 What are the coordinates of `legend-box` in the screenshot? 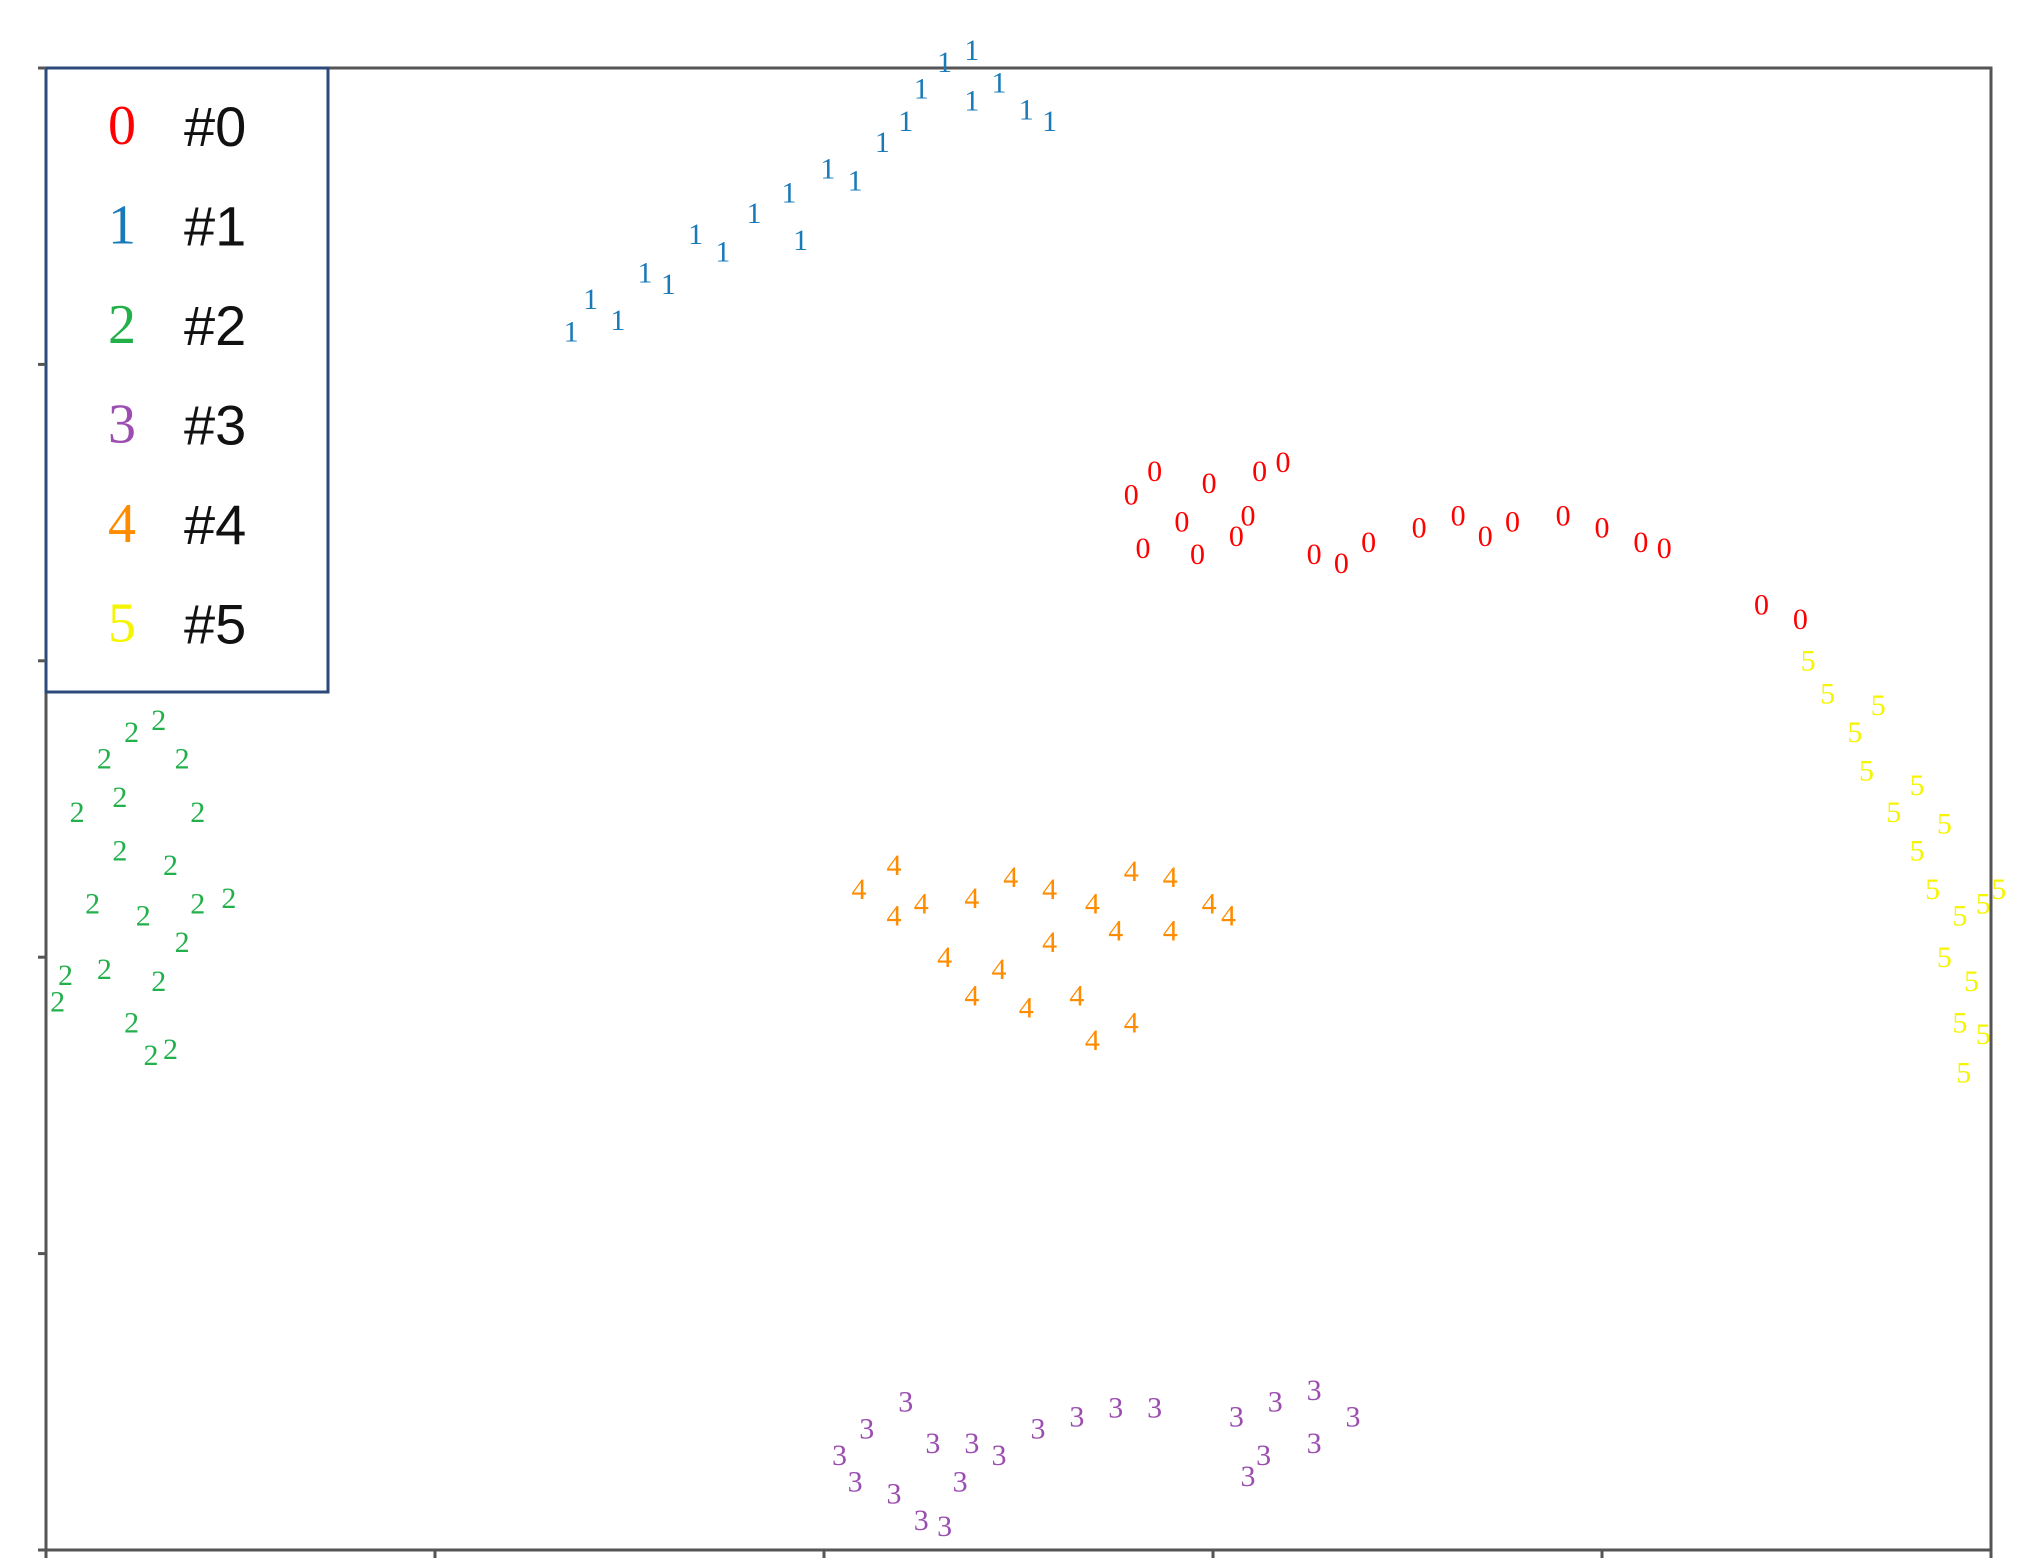 It's located at (187, 380).